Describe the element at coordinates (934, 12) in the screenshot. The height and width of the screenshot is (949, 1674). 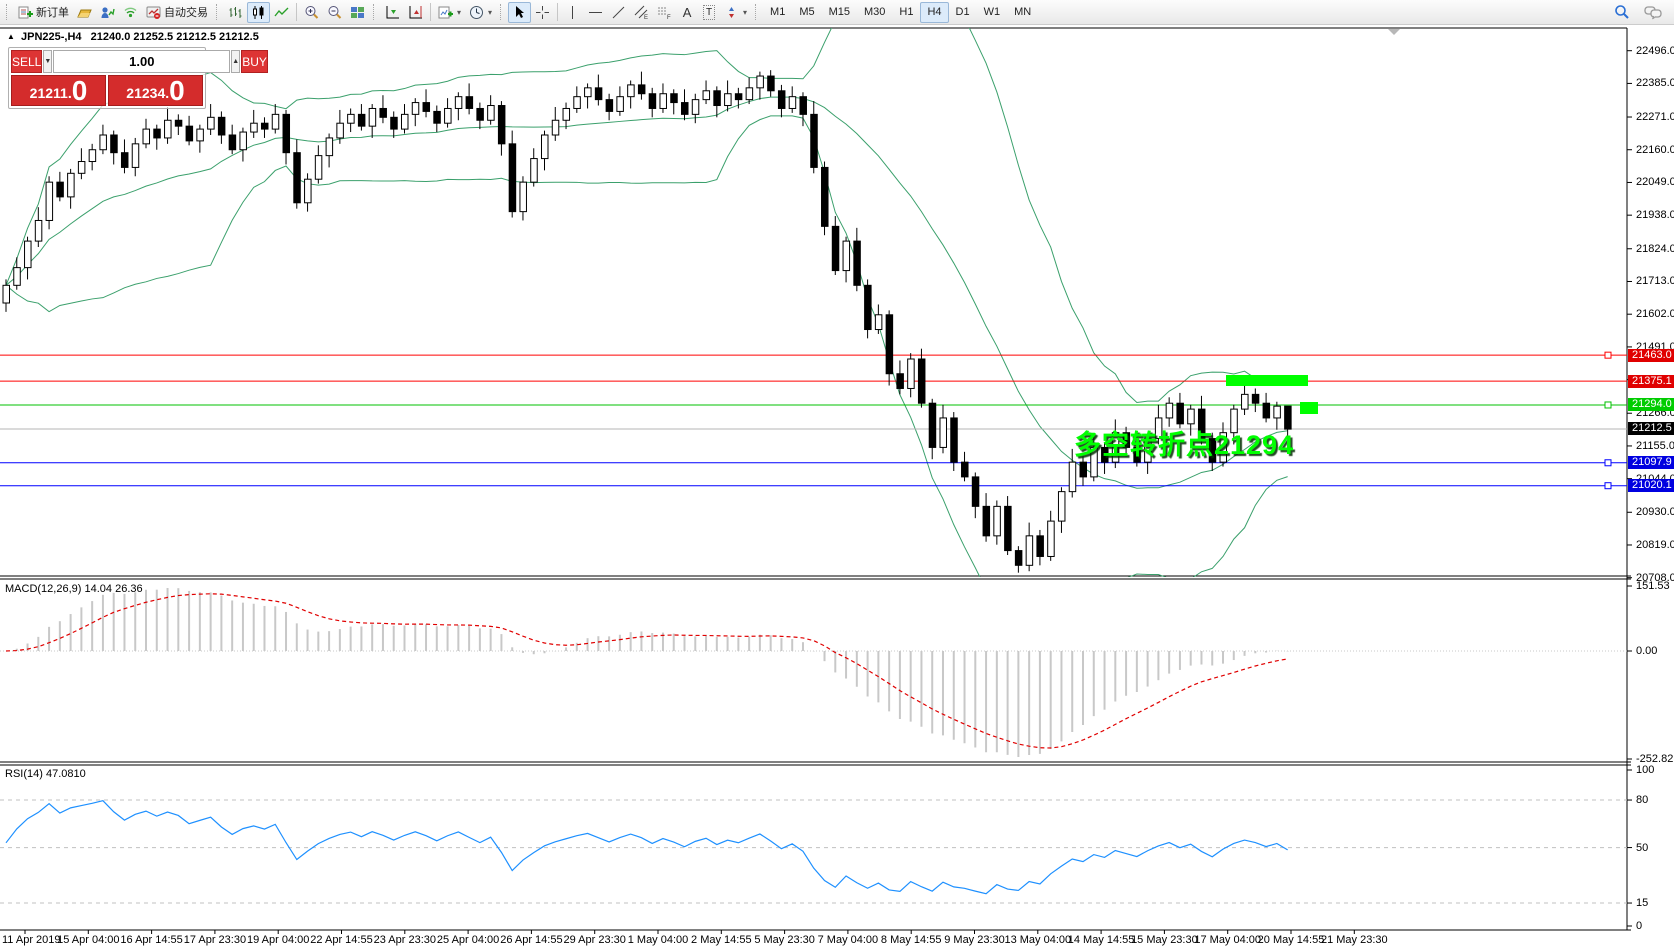
I see `timeframe-H4: H4` at that location.